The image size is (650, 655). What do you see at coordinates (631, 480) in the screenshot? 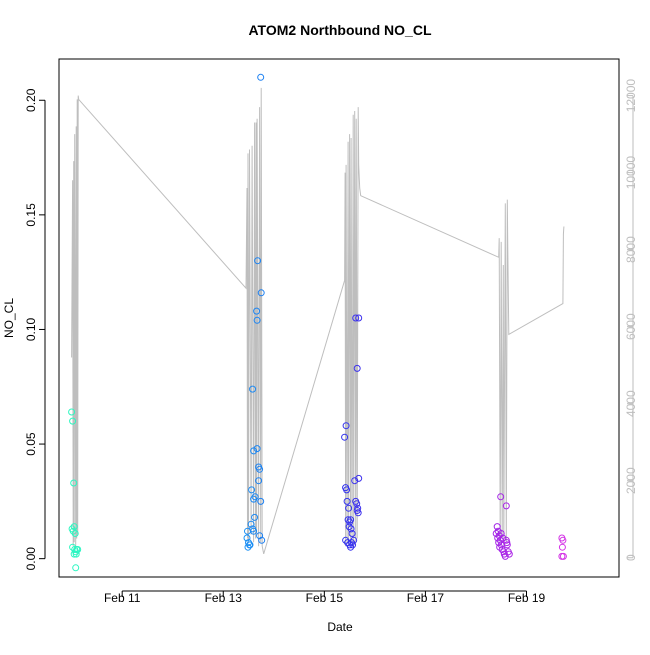
I see `y2-tick-label: 2000` at bounding box center [631, 480].